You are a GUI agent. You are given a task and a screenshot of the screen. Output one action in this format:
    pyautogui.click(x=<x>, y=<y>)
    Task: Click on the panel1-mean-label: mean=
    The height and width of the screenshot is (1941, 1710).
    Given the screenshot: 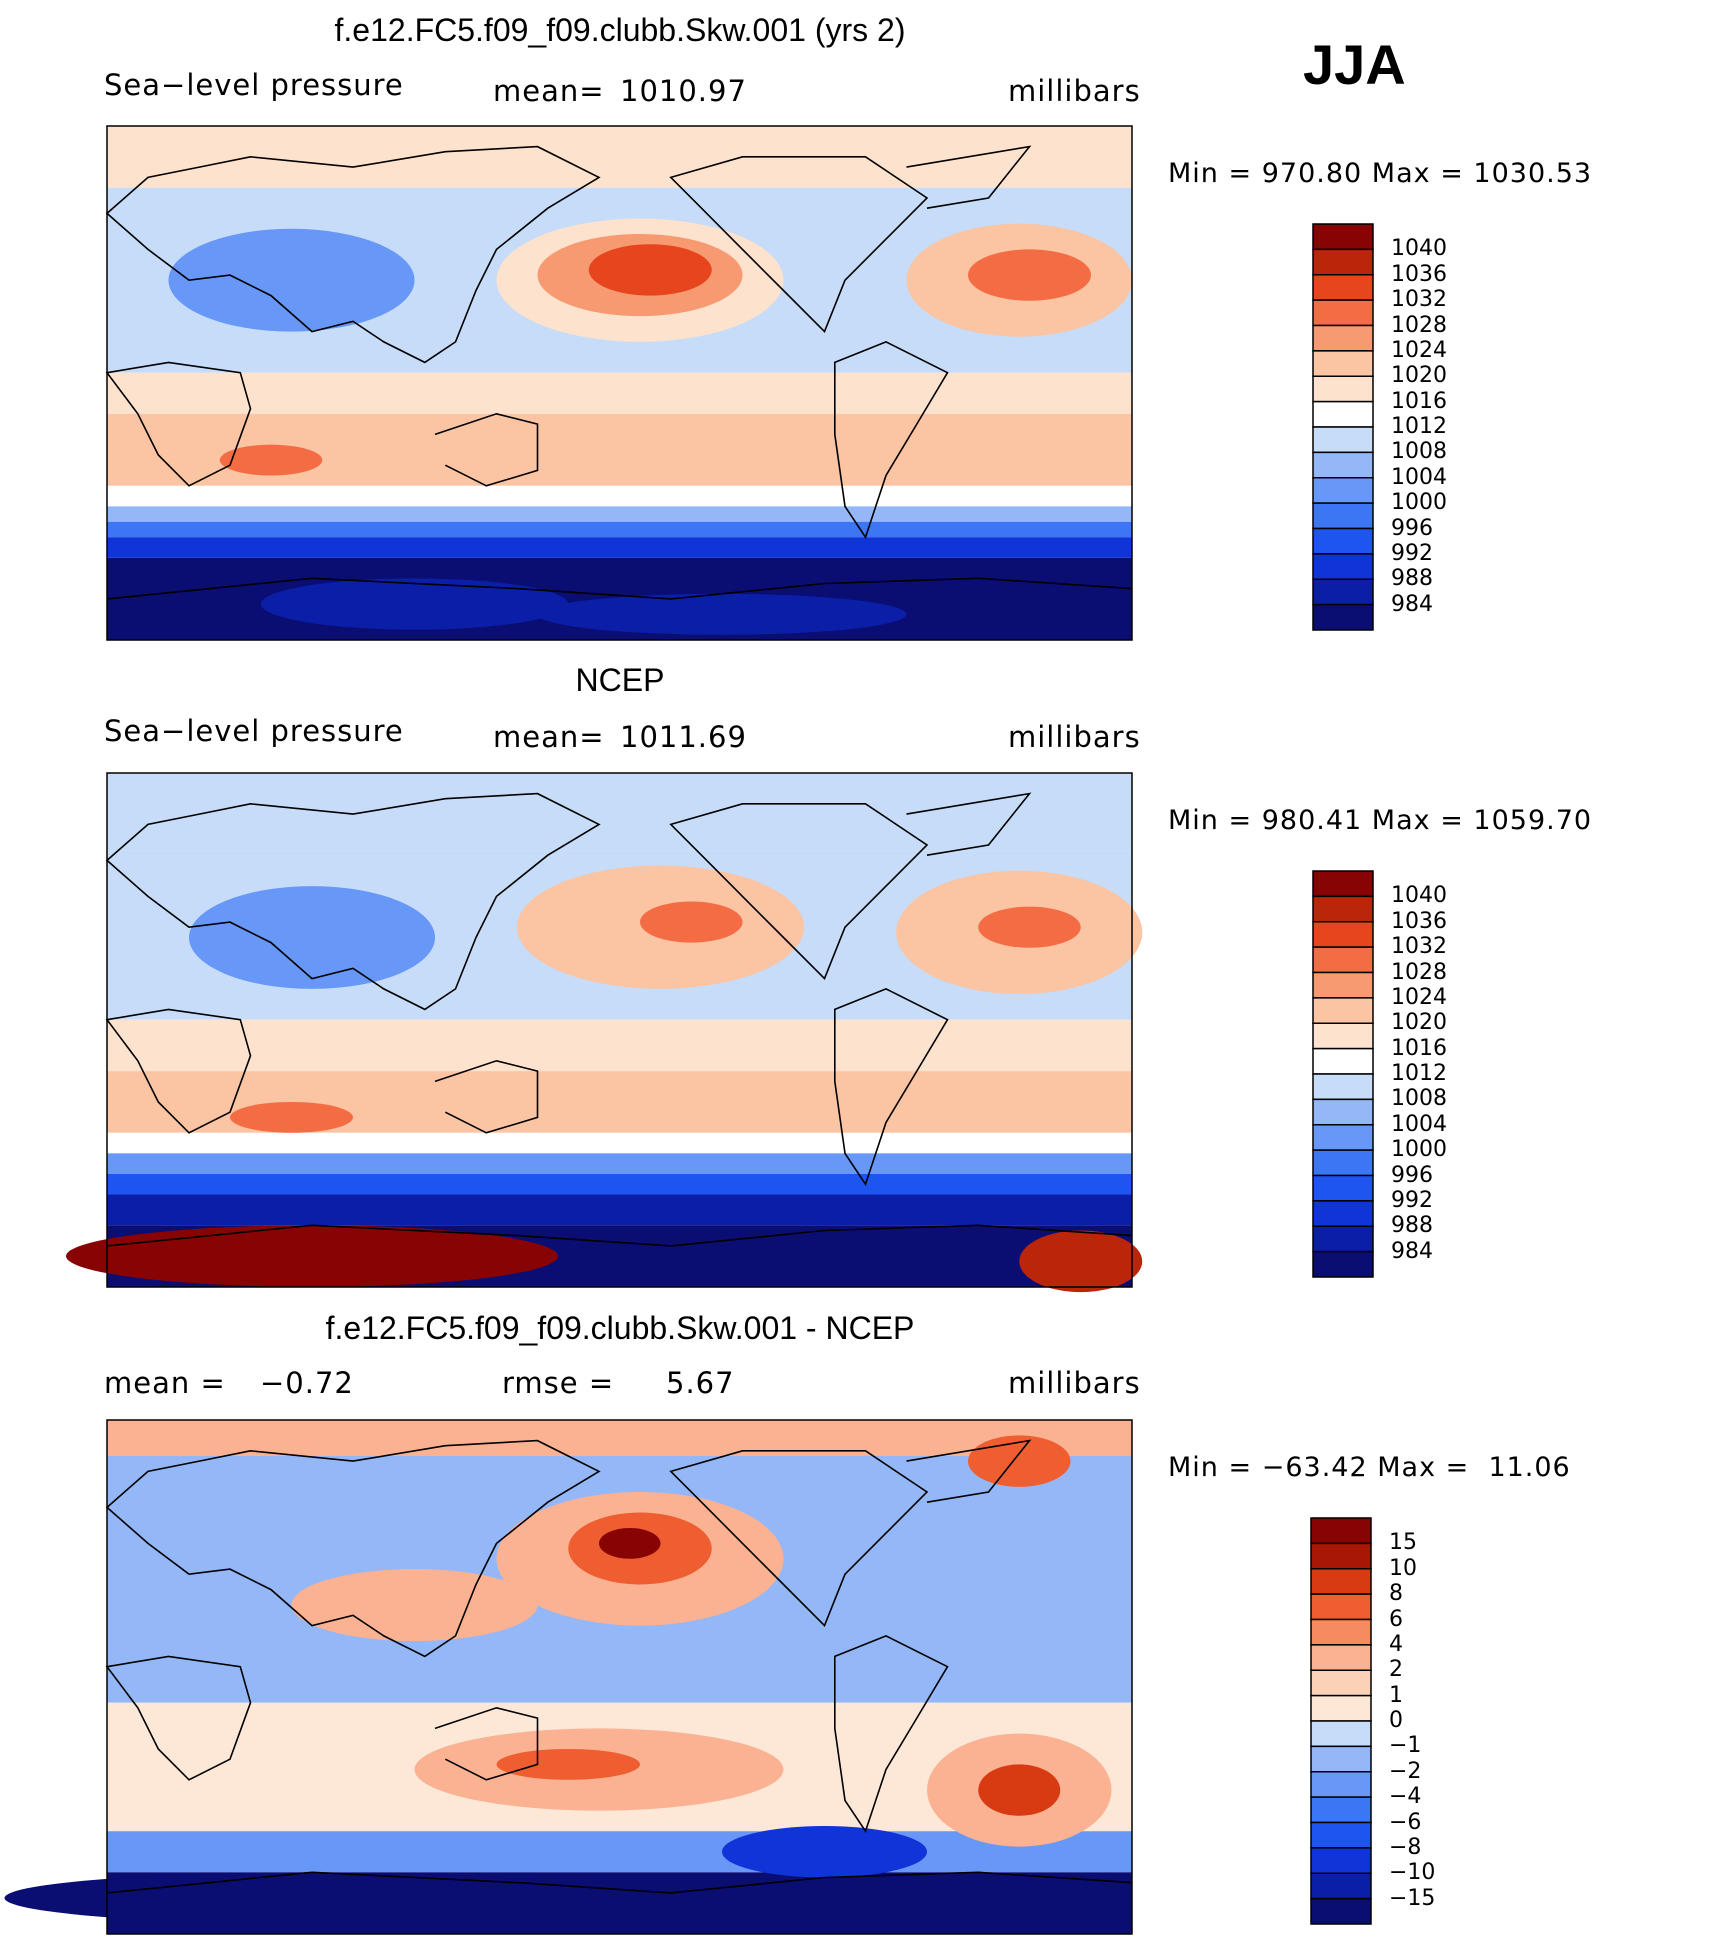 What is the action you would take?
    pyautogui.click(x=549, y=91)
    